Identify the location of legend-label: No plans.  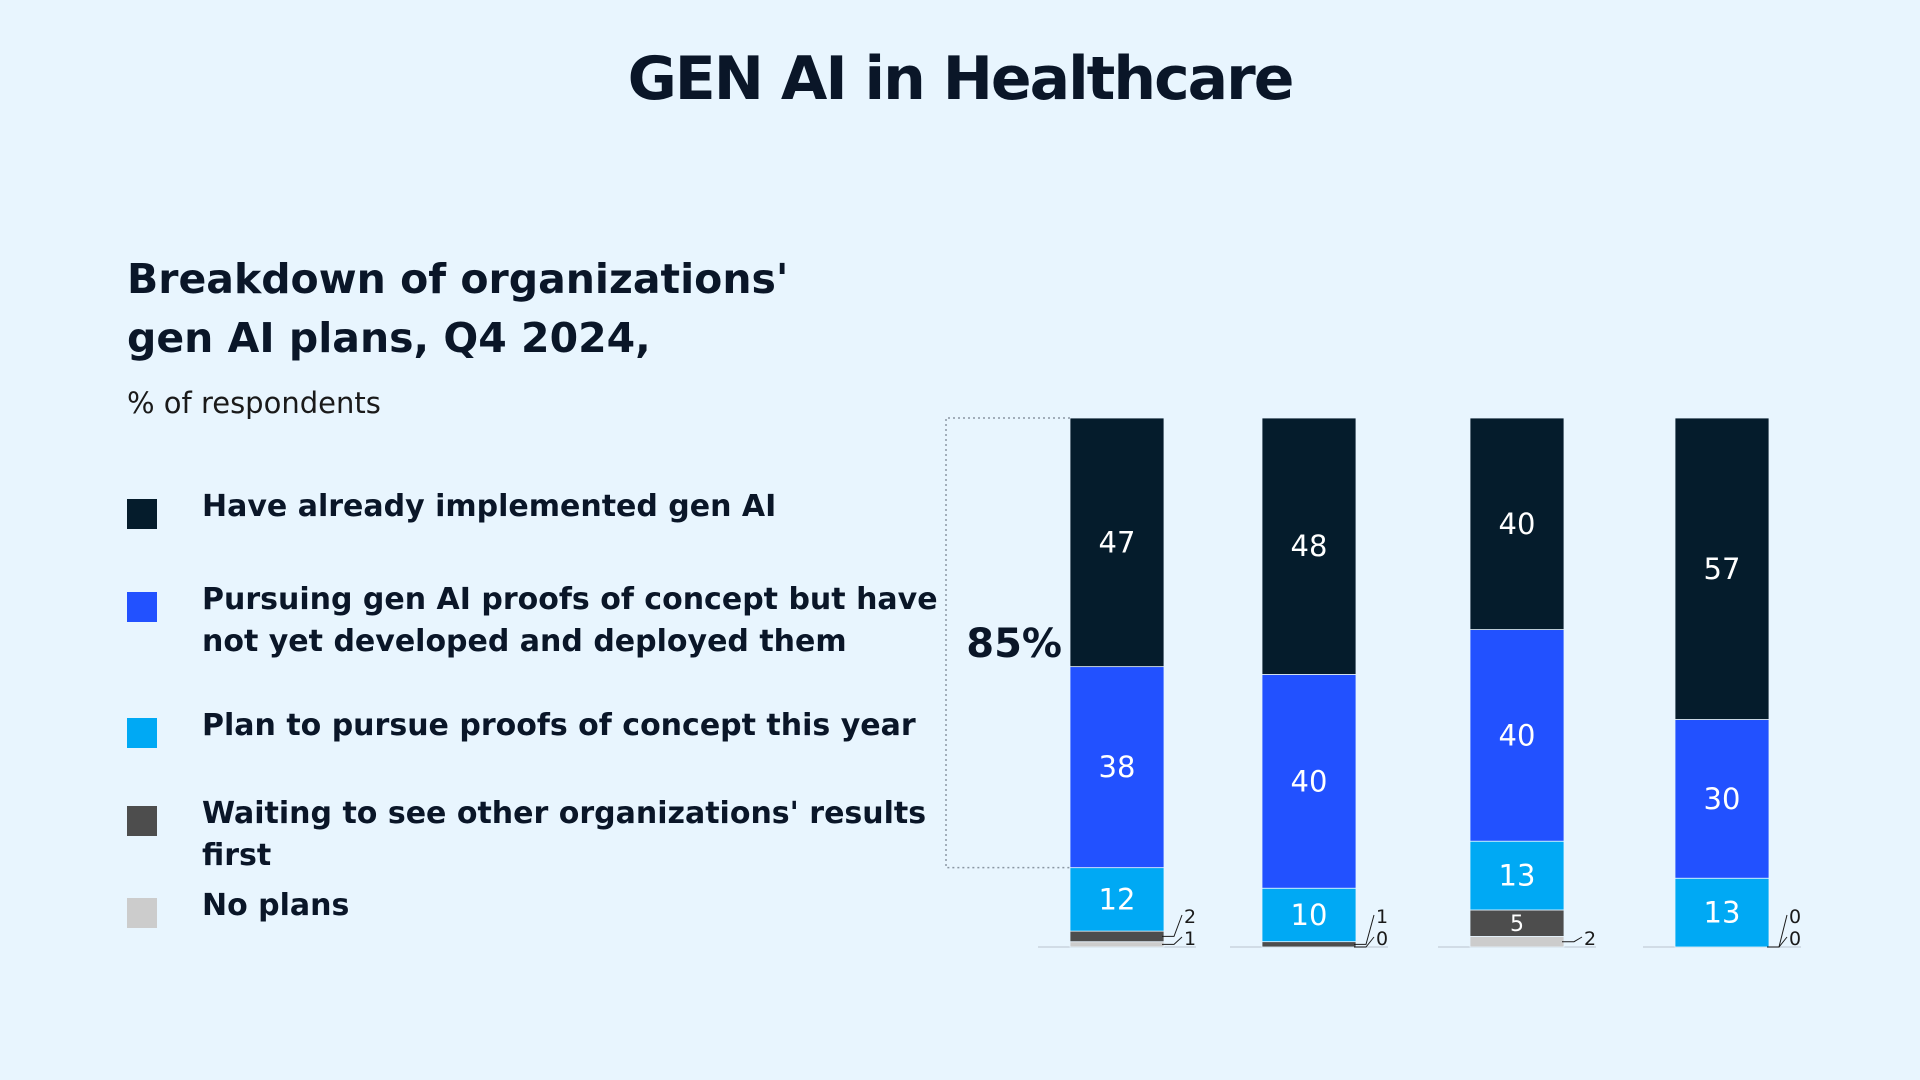
(276, 905).